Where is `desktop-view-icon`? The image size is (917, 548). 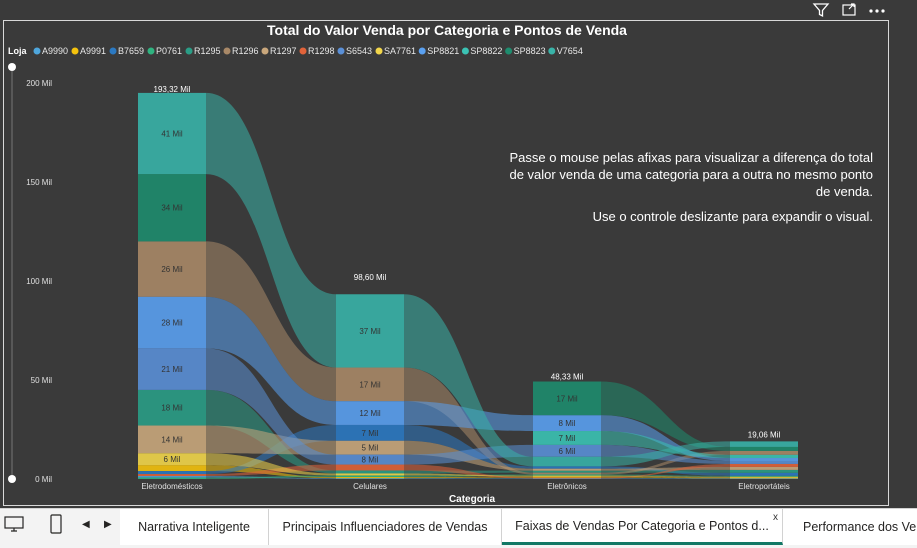 desktop-view-icon is located at coordinates (14, 525).